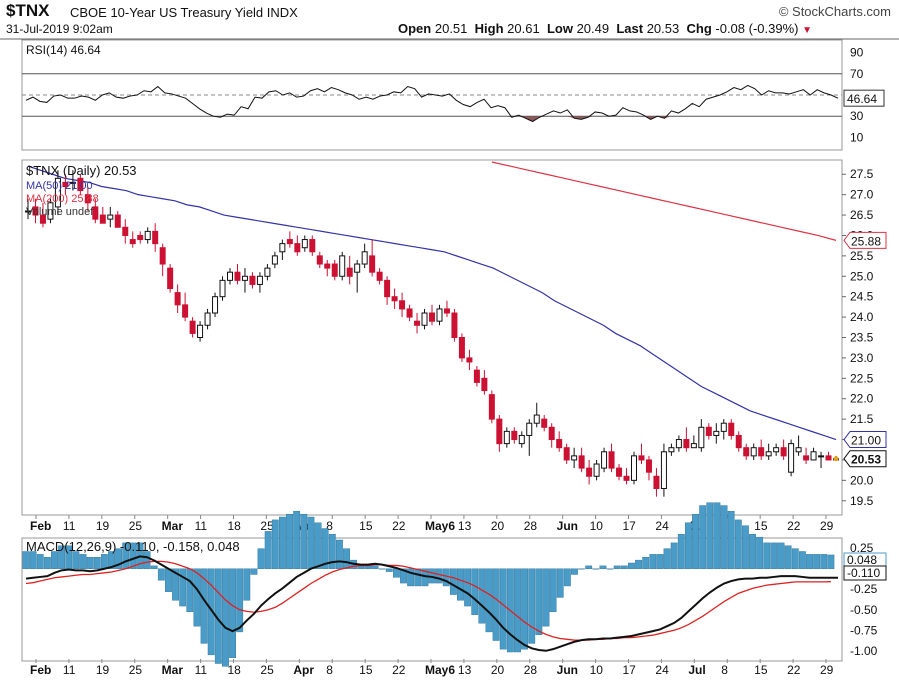  I want to click on instrument-name: CBOE 10-Year US Treasury Yield INDX, so click(184, 12).